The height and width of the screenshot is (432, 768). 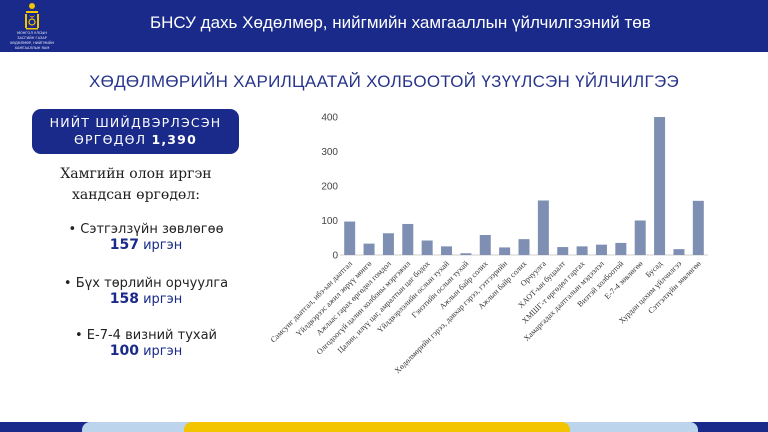 I want to click on total-applications-box: НИЙТ ШИЙДВЭРЛЭСЭН ӨРГӨДӨЛ 1,390, so click(x=135, y=131).